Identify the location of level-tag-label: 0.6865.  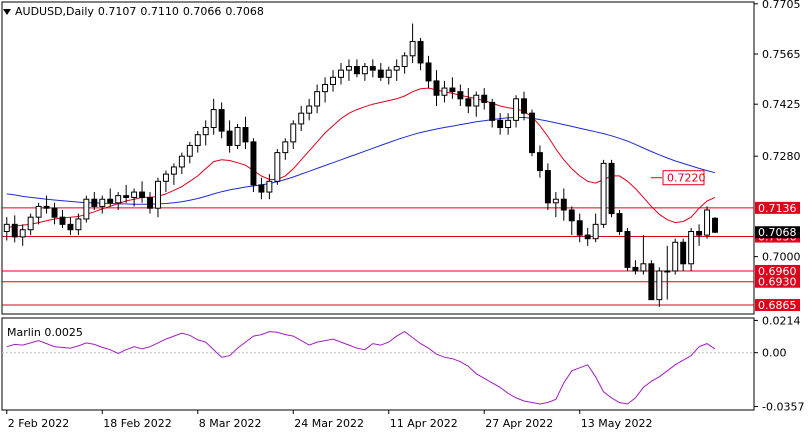
(777, 305).